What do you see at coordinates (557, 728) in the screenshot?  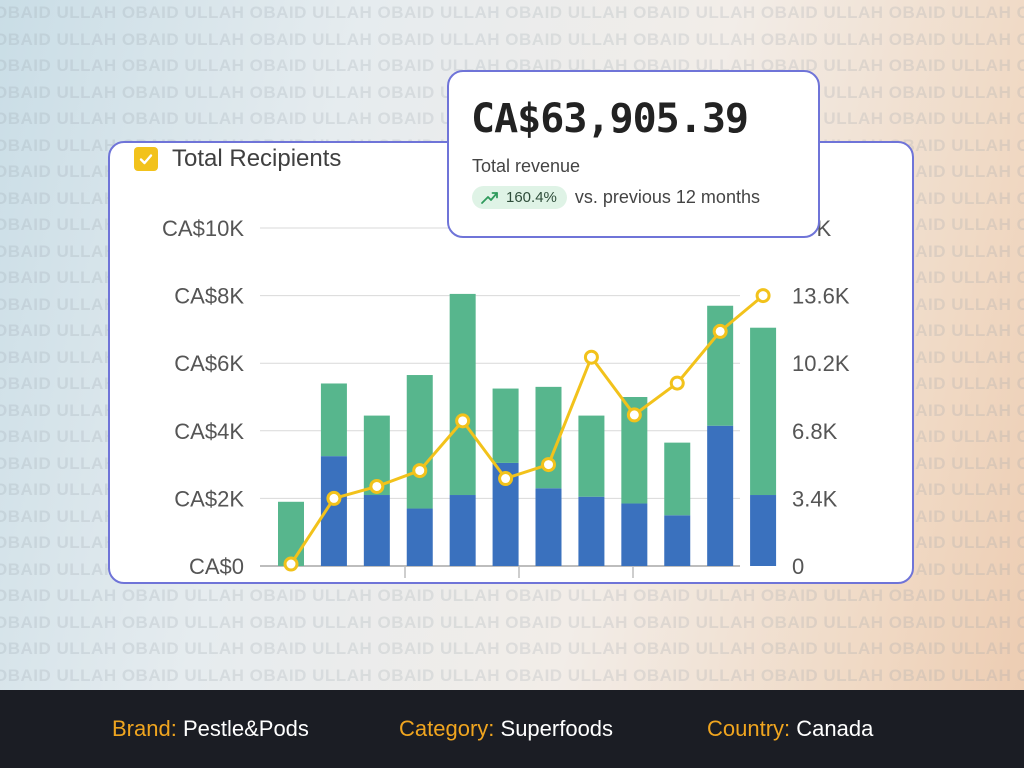 I see `footer-category-value: Superfoods` at bounding box center [557, 728].